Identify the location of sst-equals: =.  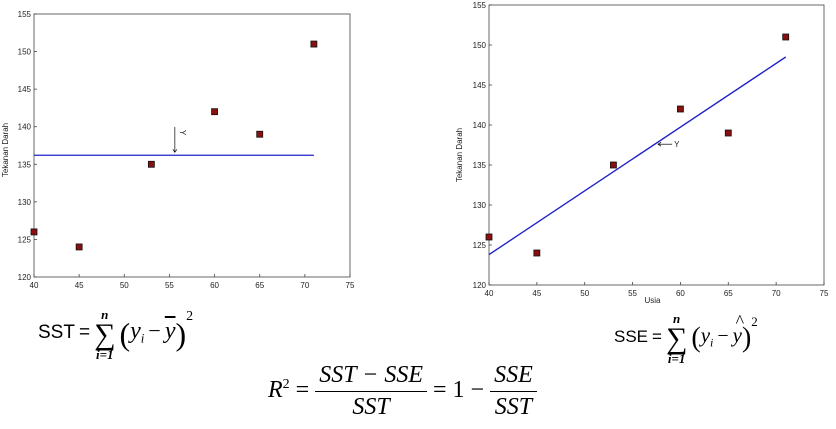
(84, 333).